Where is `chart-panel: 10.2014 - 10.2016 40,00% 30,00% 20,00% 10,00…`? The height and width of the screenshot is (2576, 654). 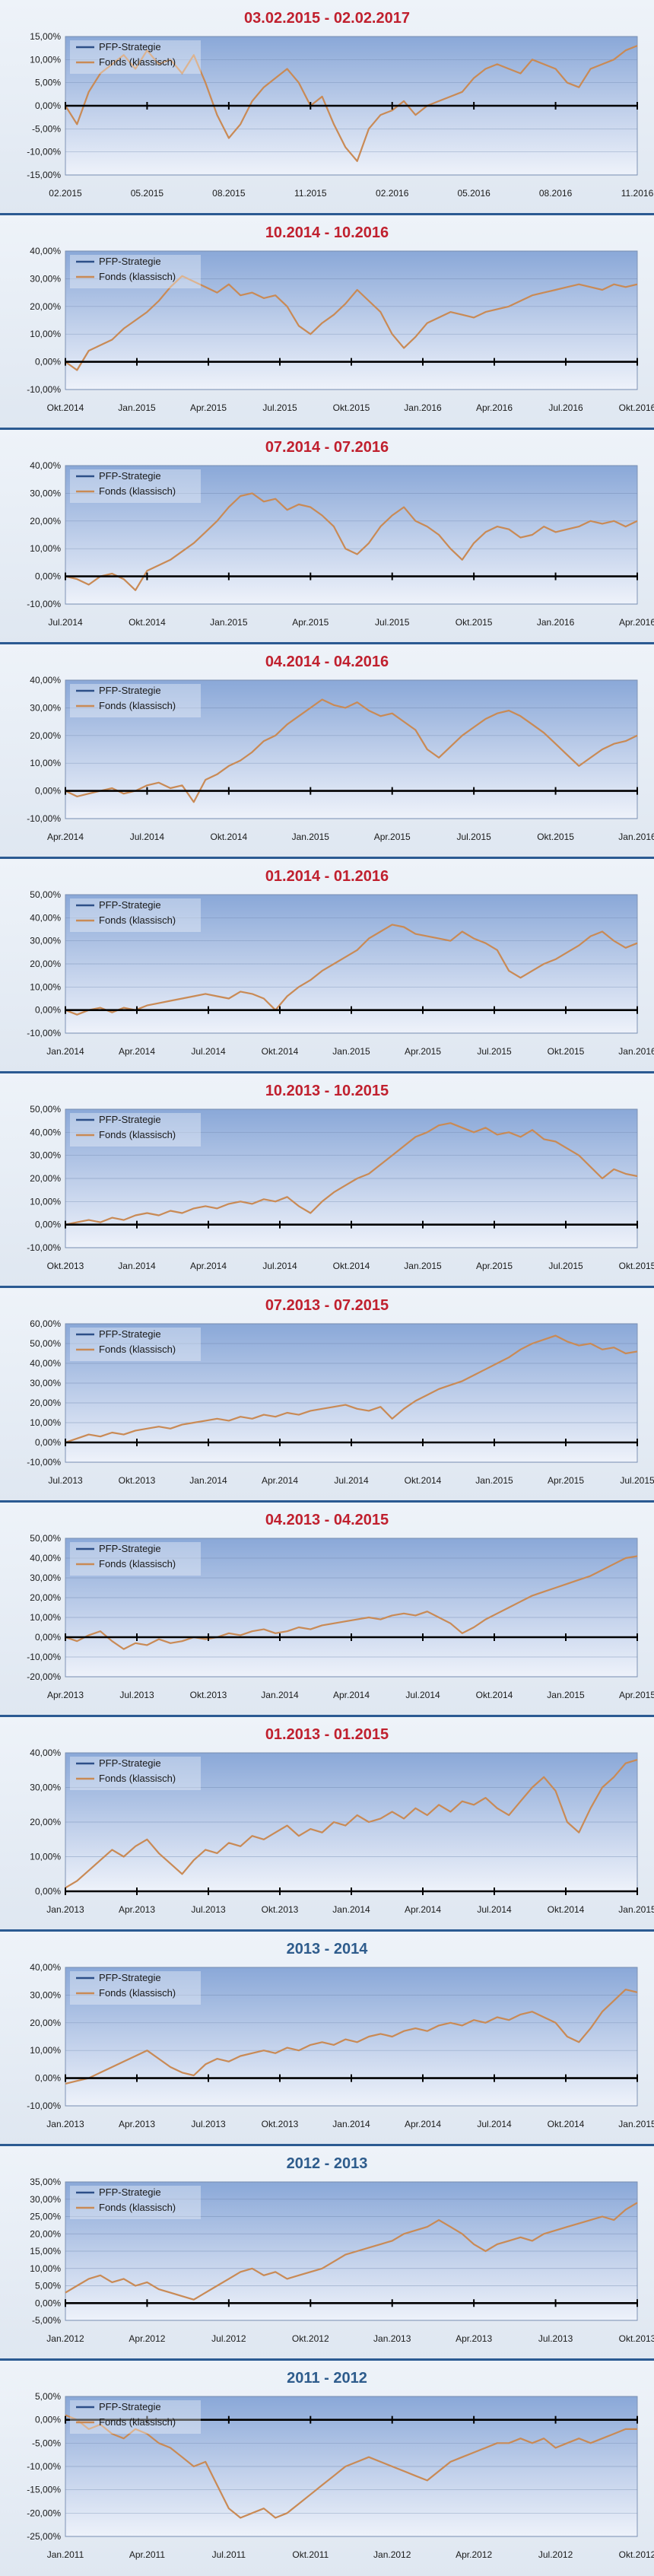 chart-panel: 10.2014 - 10.2016 40,00% 30,00% 20,00% 10,00… is located at coordinates (327, 322).